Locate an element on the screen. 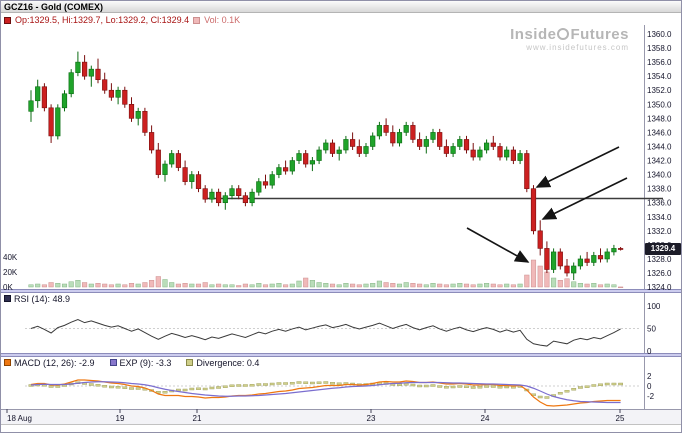 The height and width of the screenshot is (433, 682). svg-text: -2 is located at coordinates (651, 396).